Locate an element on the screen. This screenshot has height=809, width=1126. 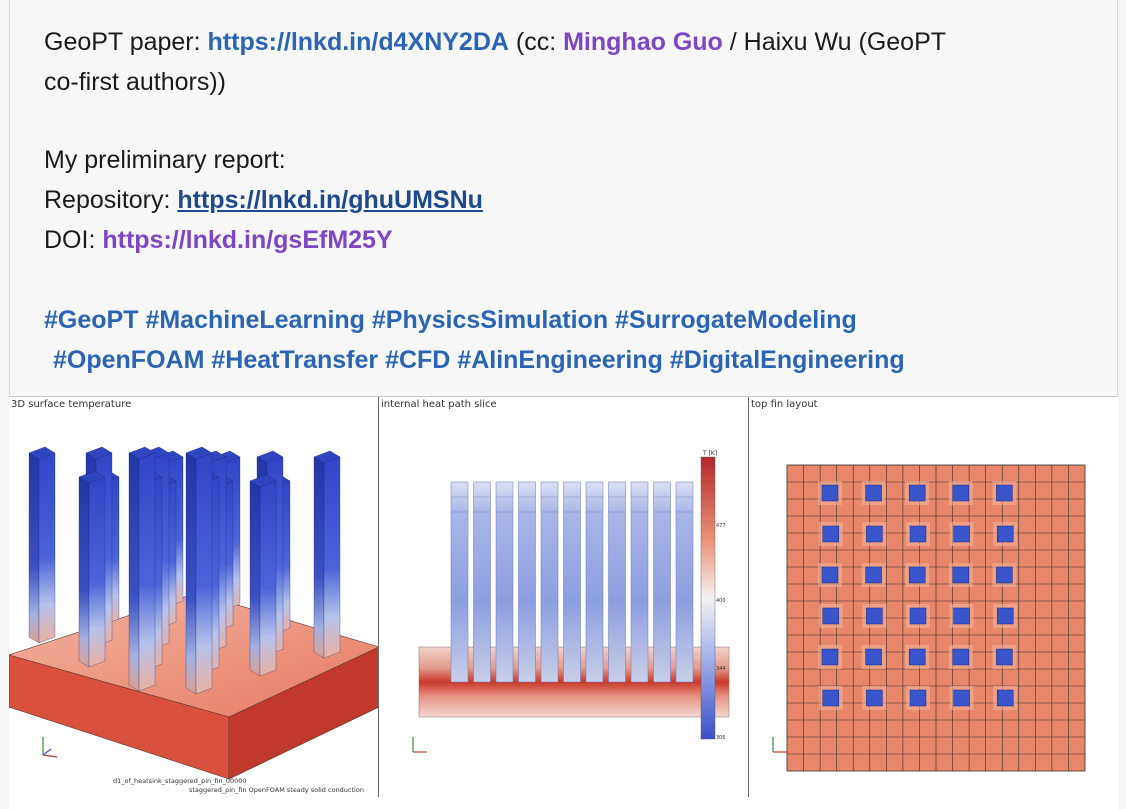
author2-text: / Haixu Wu (GeoPT is located at coordinates (834, 42).